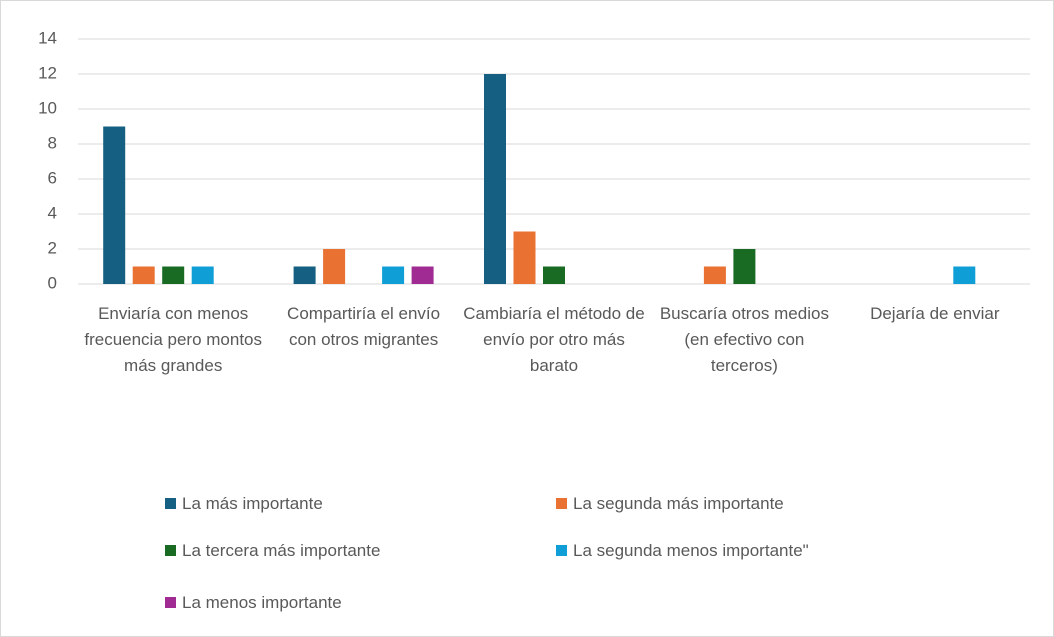  What do you see at coordinates (52, 247) in the screenshot?
I see `y-tick-label: 2` at bounding box center [52, 247].